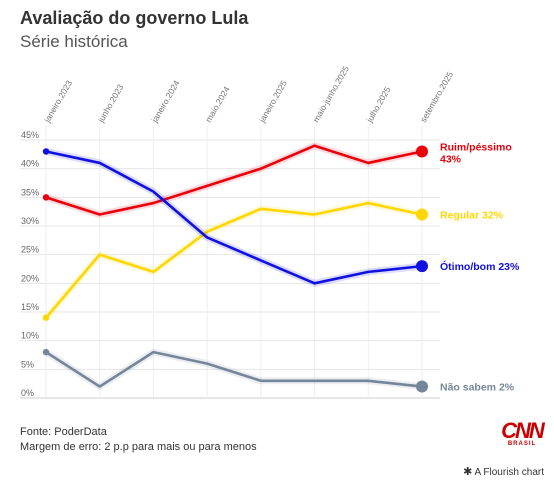  What do you see at coordinates (523, 430) in the screenshot?
I see `logo-text: CNN` at bounding box center [523, 430].